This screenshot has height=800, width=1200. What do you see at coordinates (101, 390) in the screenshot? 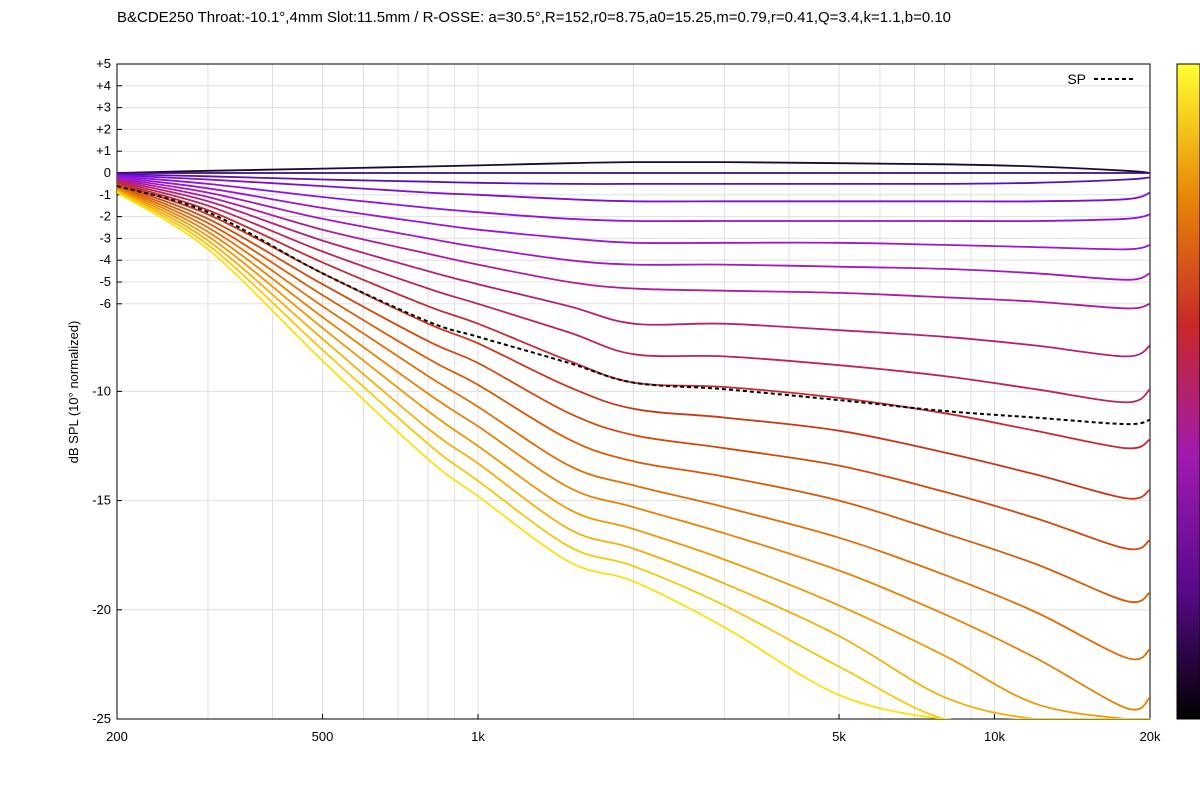
I see `y-tick-label: -10` at bounding box center [101, 390].